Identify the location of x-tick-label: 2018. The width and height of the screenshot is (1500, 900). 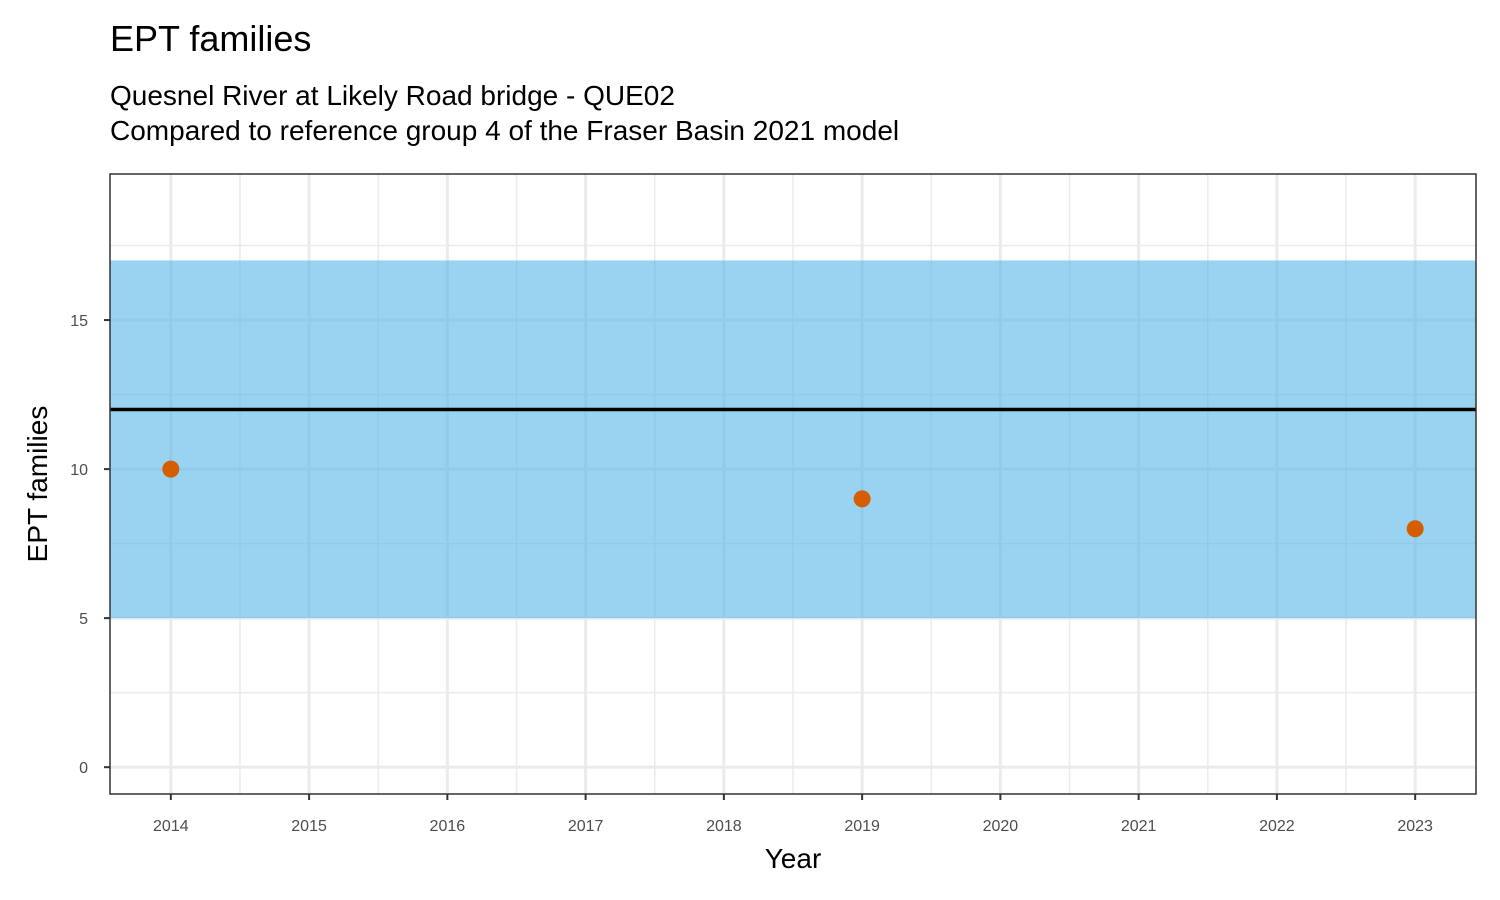
(724, 826).